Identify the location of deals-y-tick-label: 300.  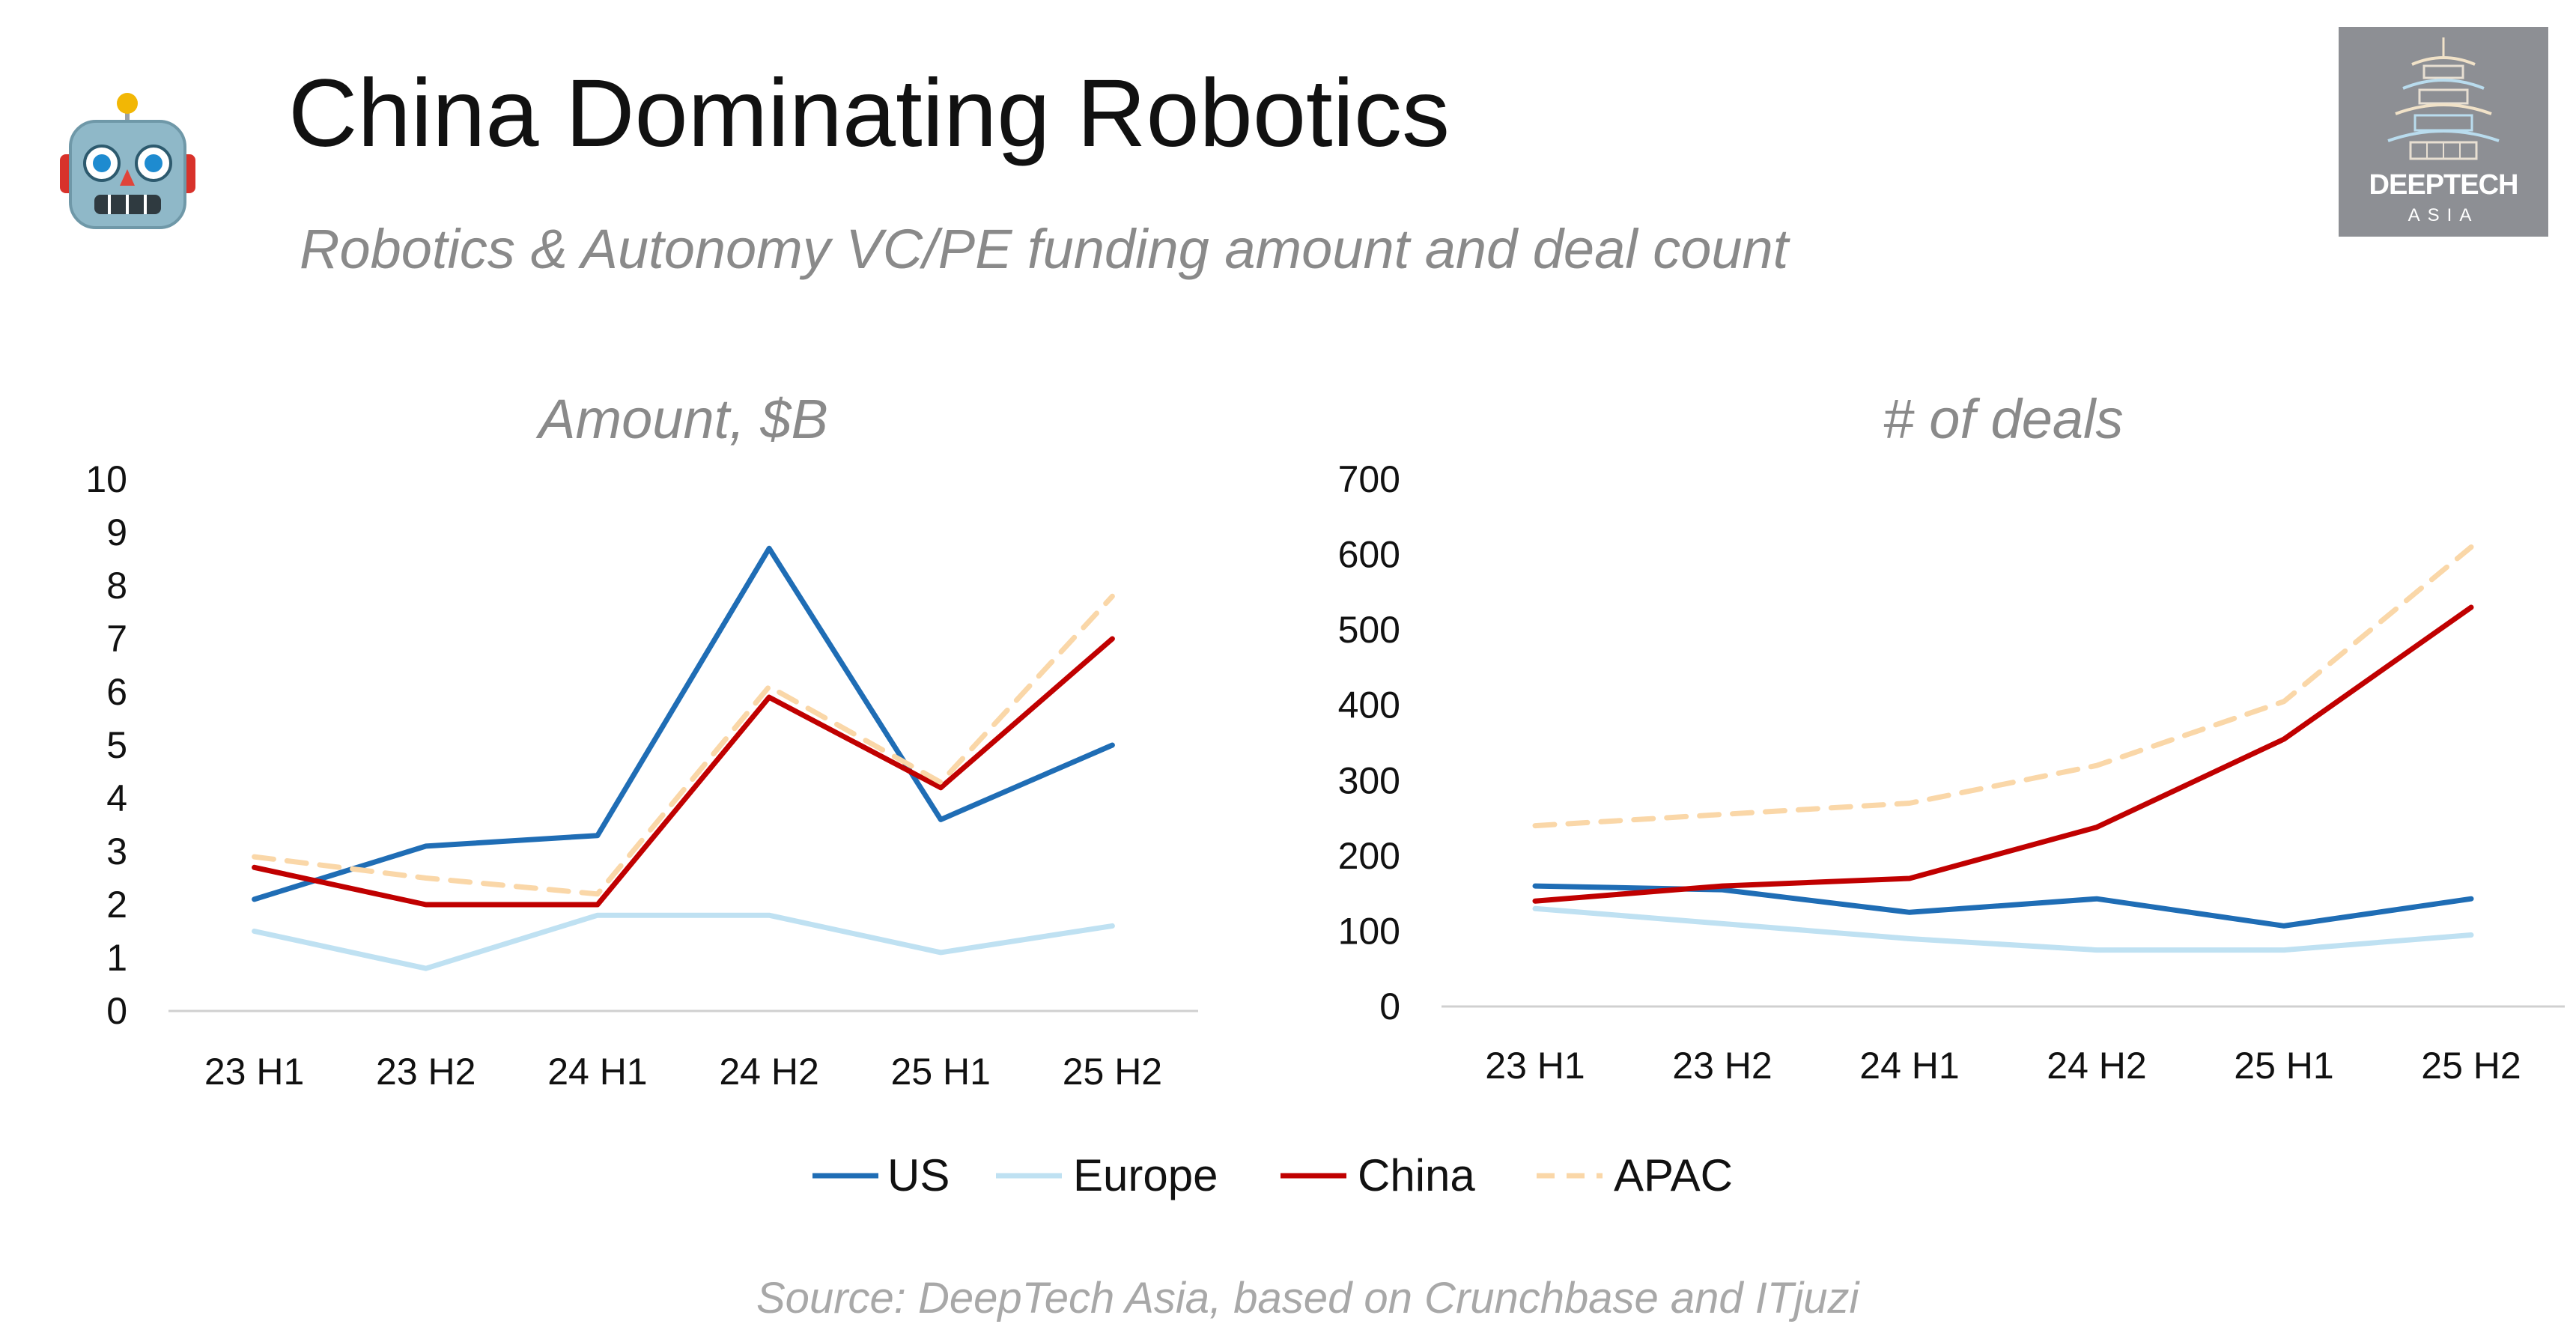
(1369, 780).